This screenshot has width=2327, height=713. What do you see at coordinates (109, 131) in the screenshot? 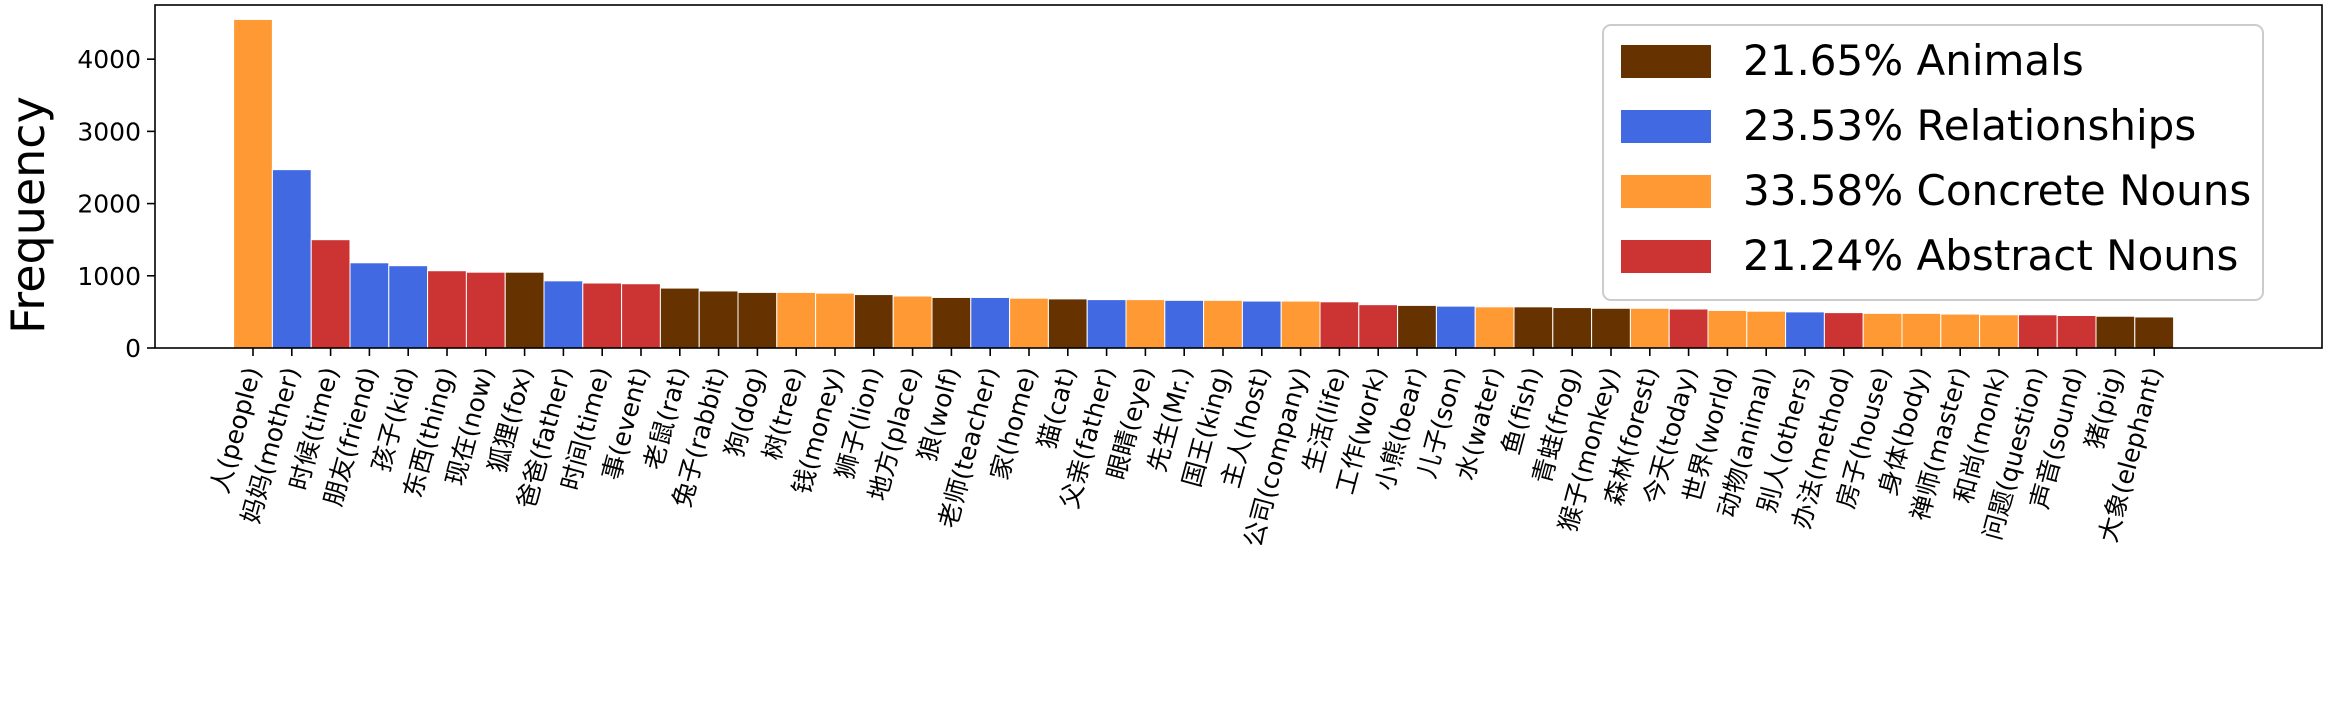
I see `y-tick-label: 3000` at bounding box center [109, 131].